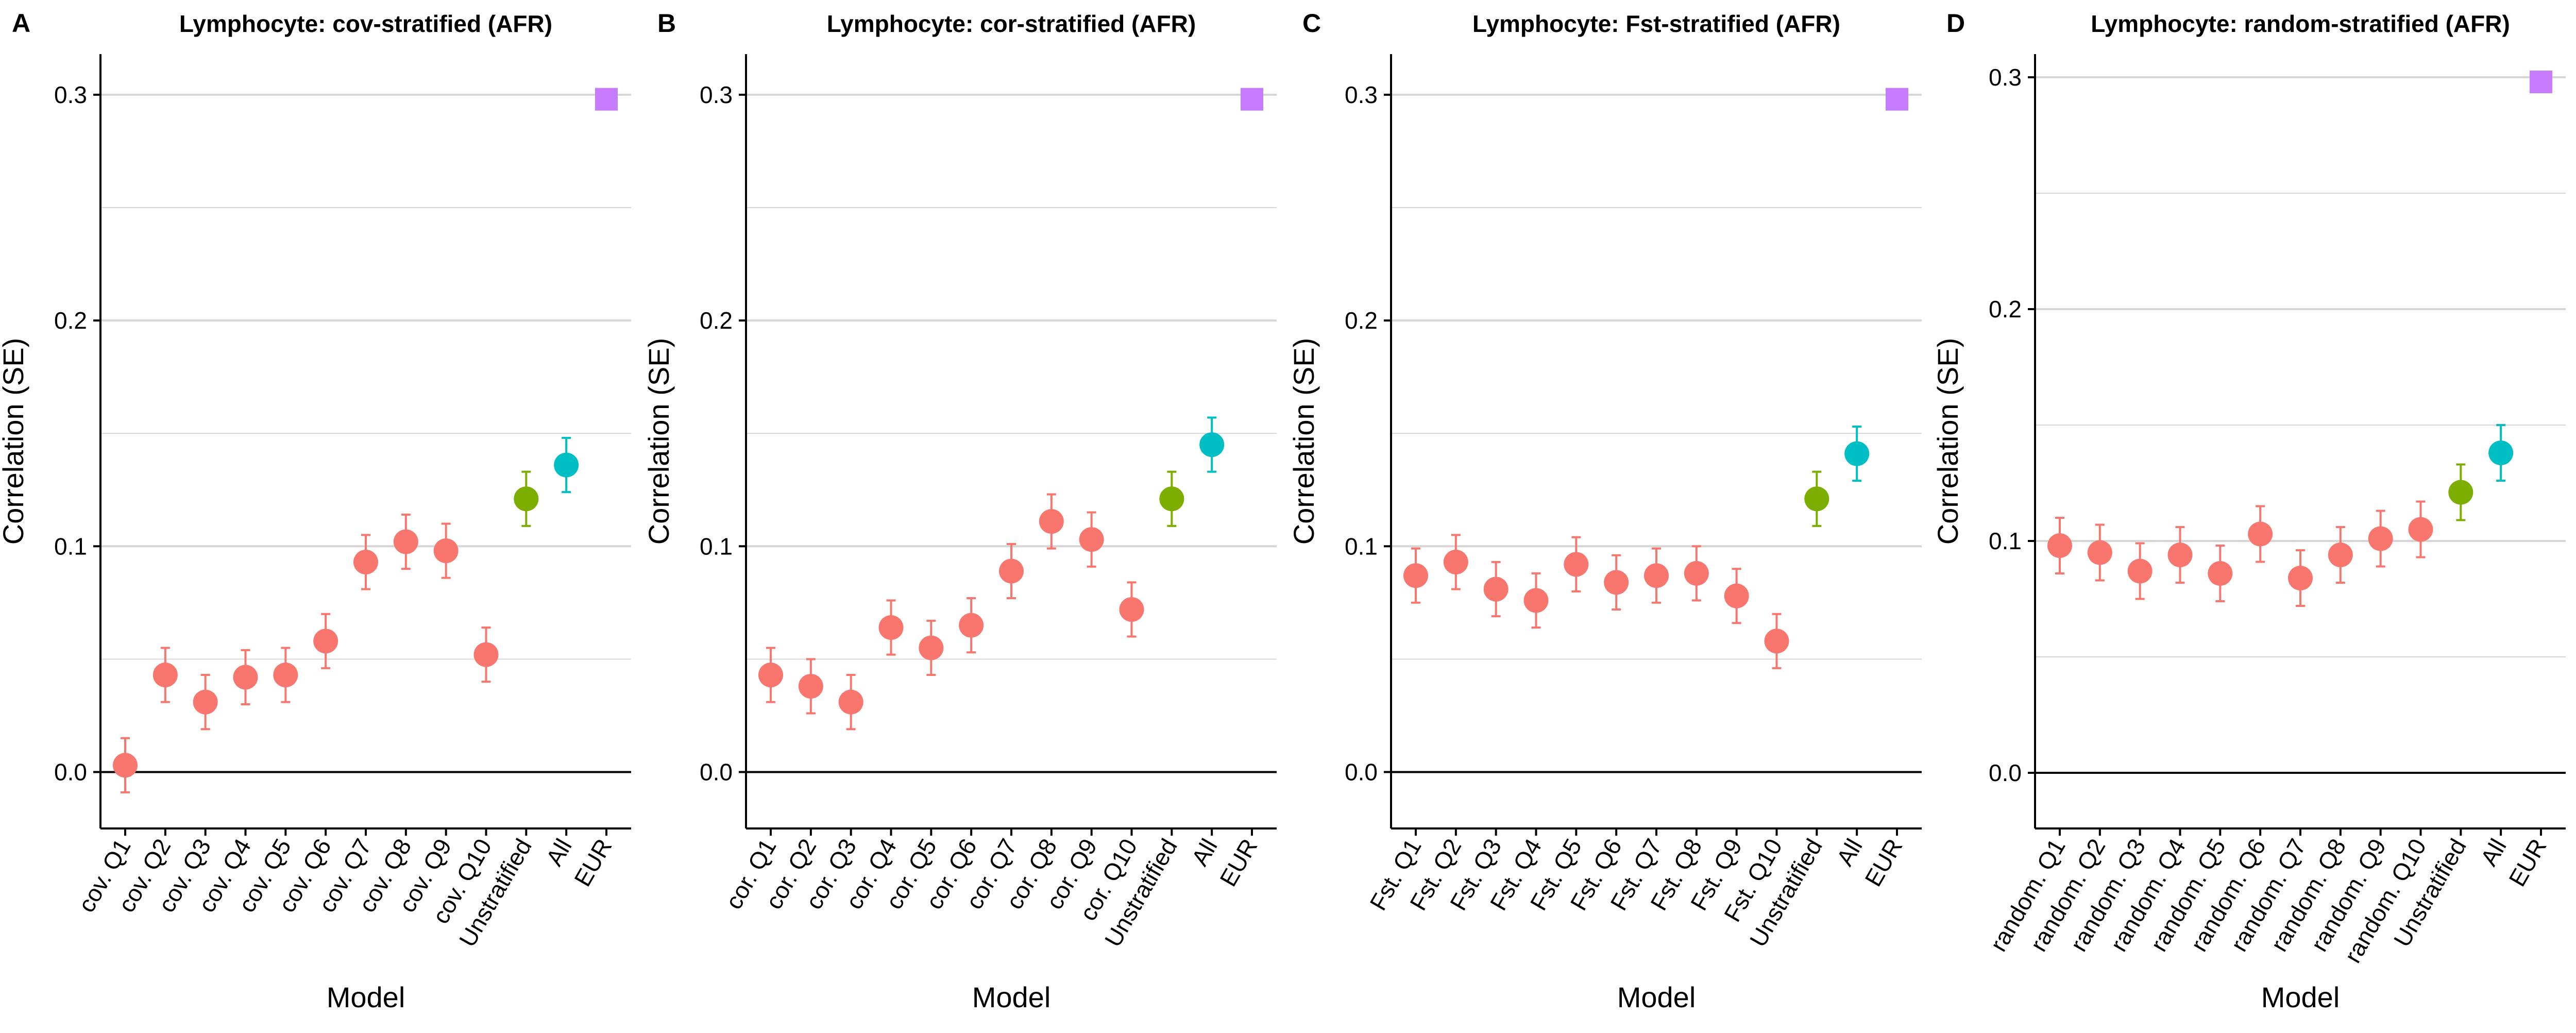 This screenshot has width=2576, height=1033. I want to click on panel-letter: D, so click(1955, 24).